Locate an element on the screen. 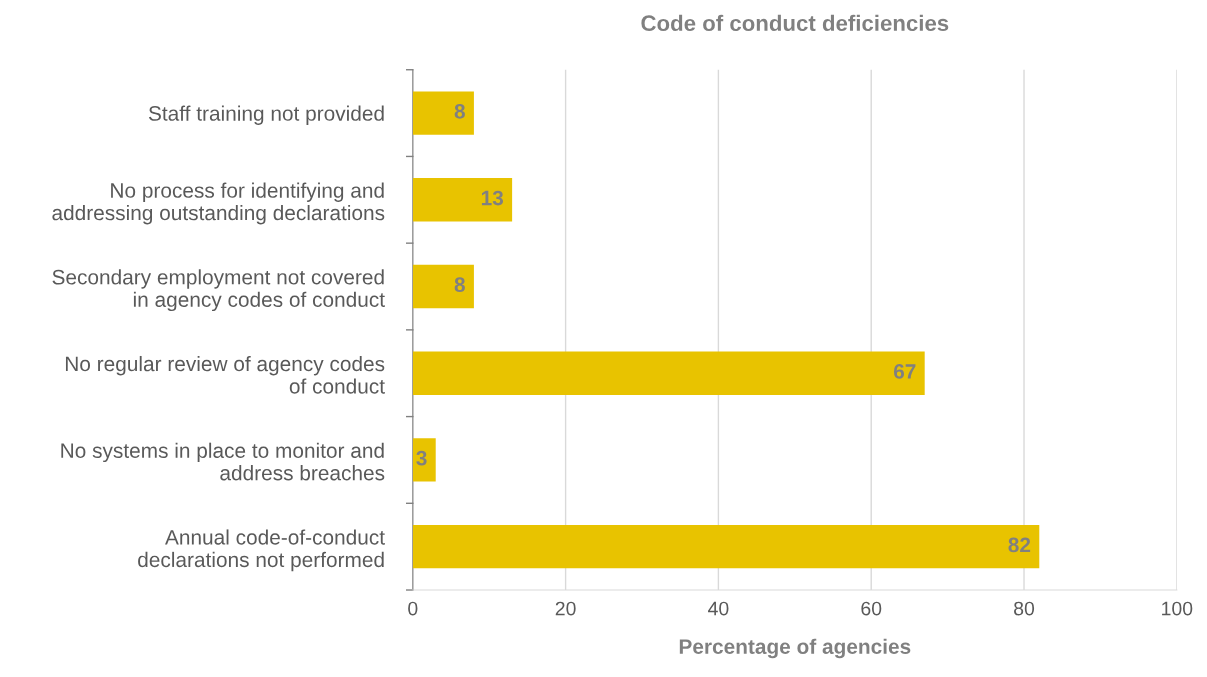 The height and width of the screenshot is (677, 1207). x-tick-label: 20 is located at coordinates (565, 608).